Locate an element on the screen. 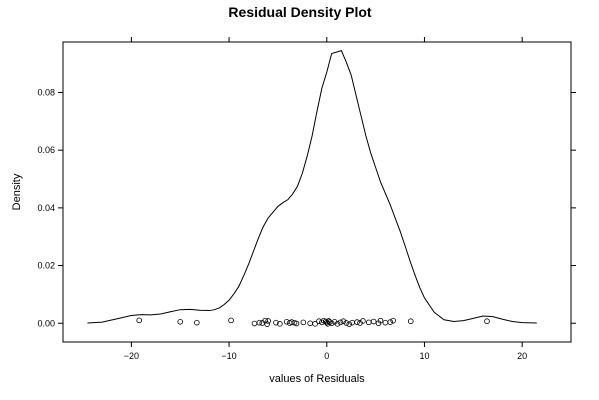 The height and width of the screenshot is (400, 599). chart-title: Residual Density Plot is located at coordinates (299, 12).